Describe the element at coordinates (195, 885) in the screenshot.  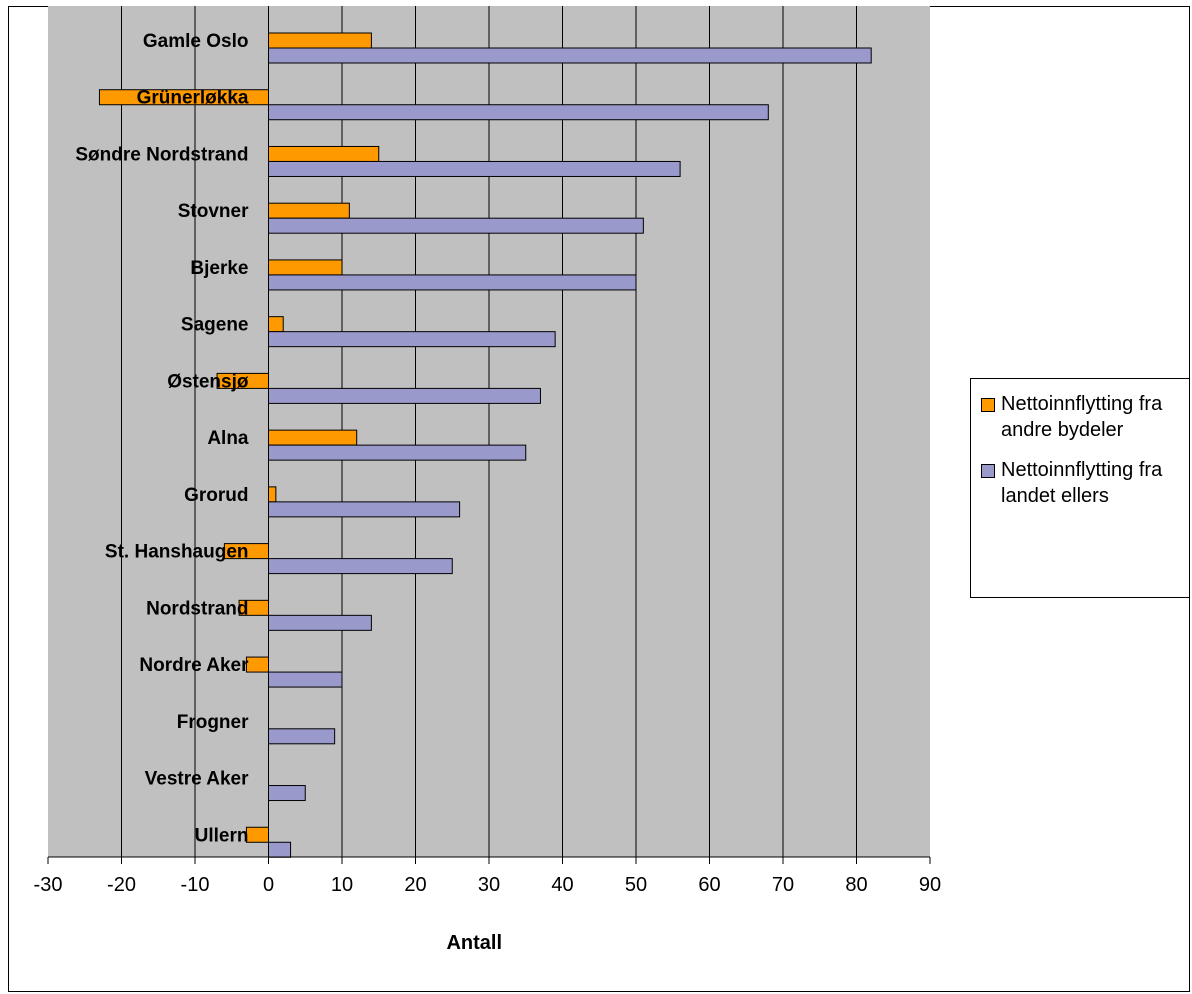
I see `x-tick-label: -10` at that location.